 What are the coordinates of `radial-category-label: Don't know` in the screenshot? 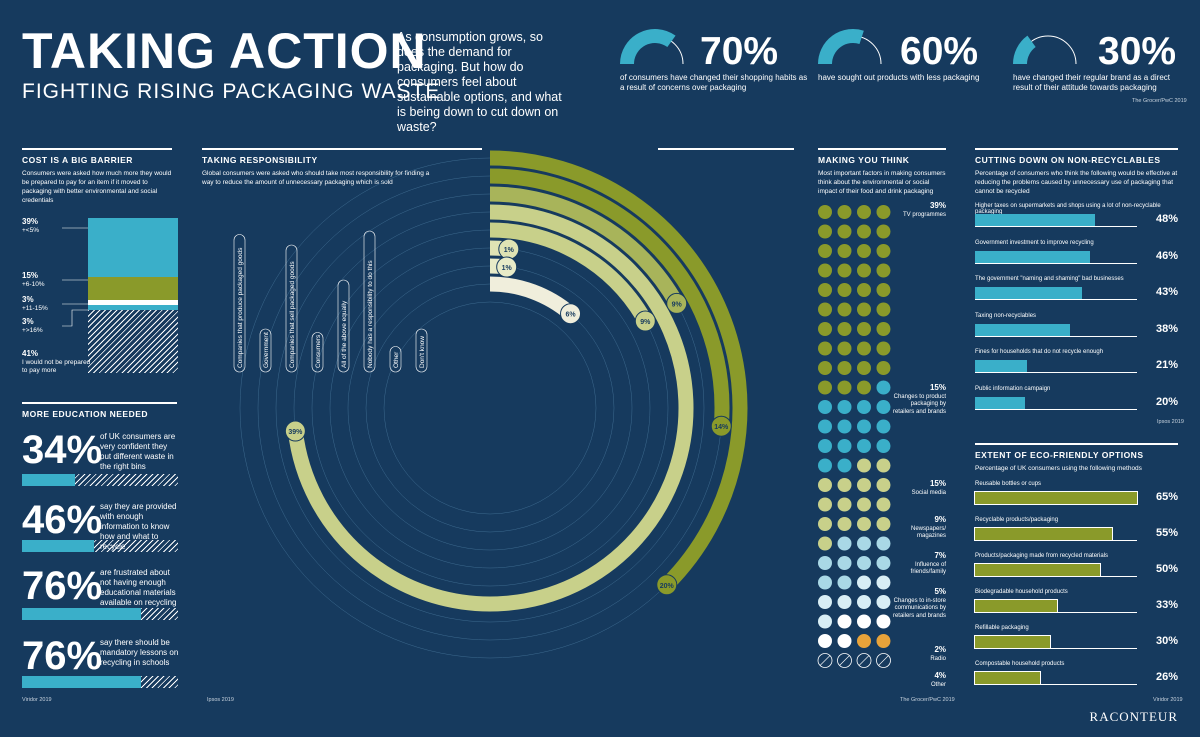 It's located at (421, 350).